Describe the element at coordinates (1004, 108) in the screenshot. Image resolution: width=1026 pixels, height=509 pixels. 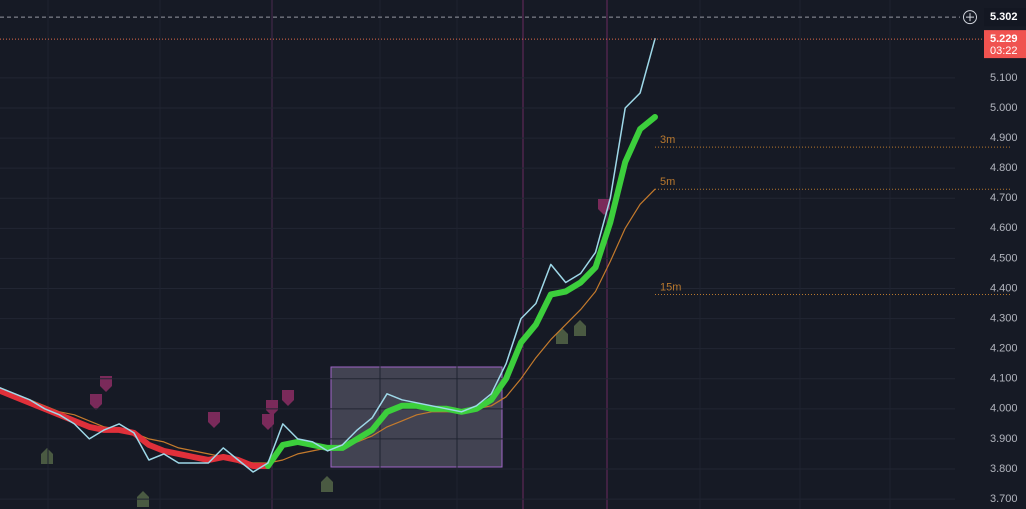
I see `y-tick-label: 5.000` at that location.